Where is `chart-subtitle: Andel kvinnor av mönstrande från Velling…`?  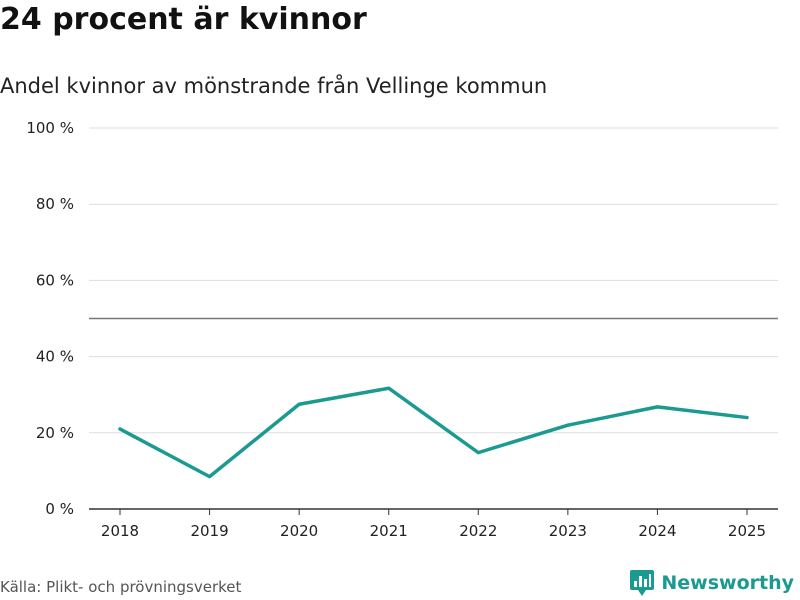
chart-subtitle: Andel kvinnor av mönstrande från Velling… is located at coordinates (274, 86).